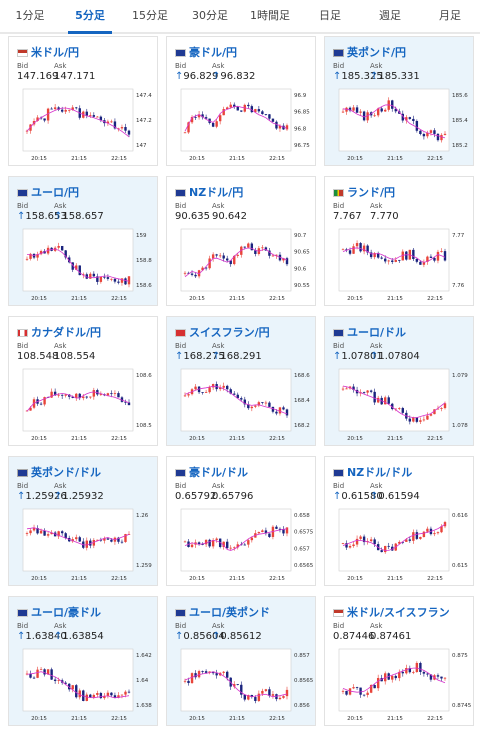  I want to click on pair-title-link: カナダドル/円, so click(59, 331).